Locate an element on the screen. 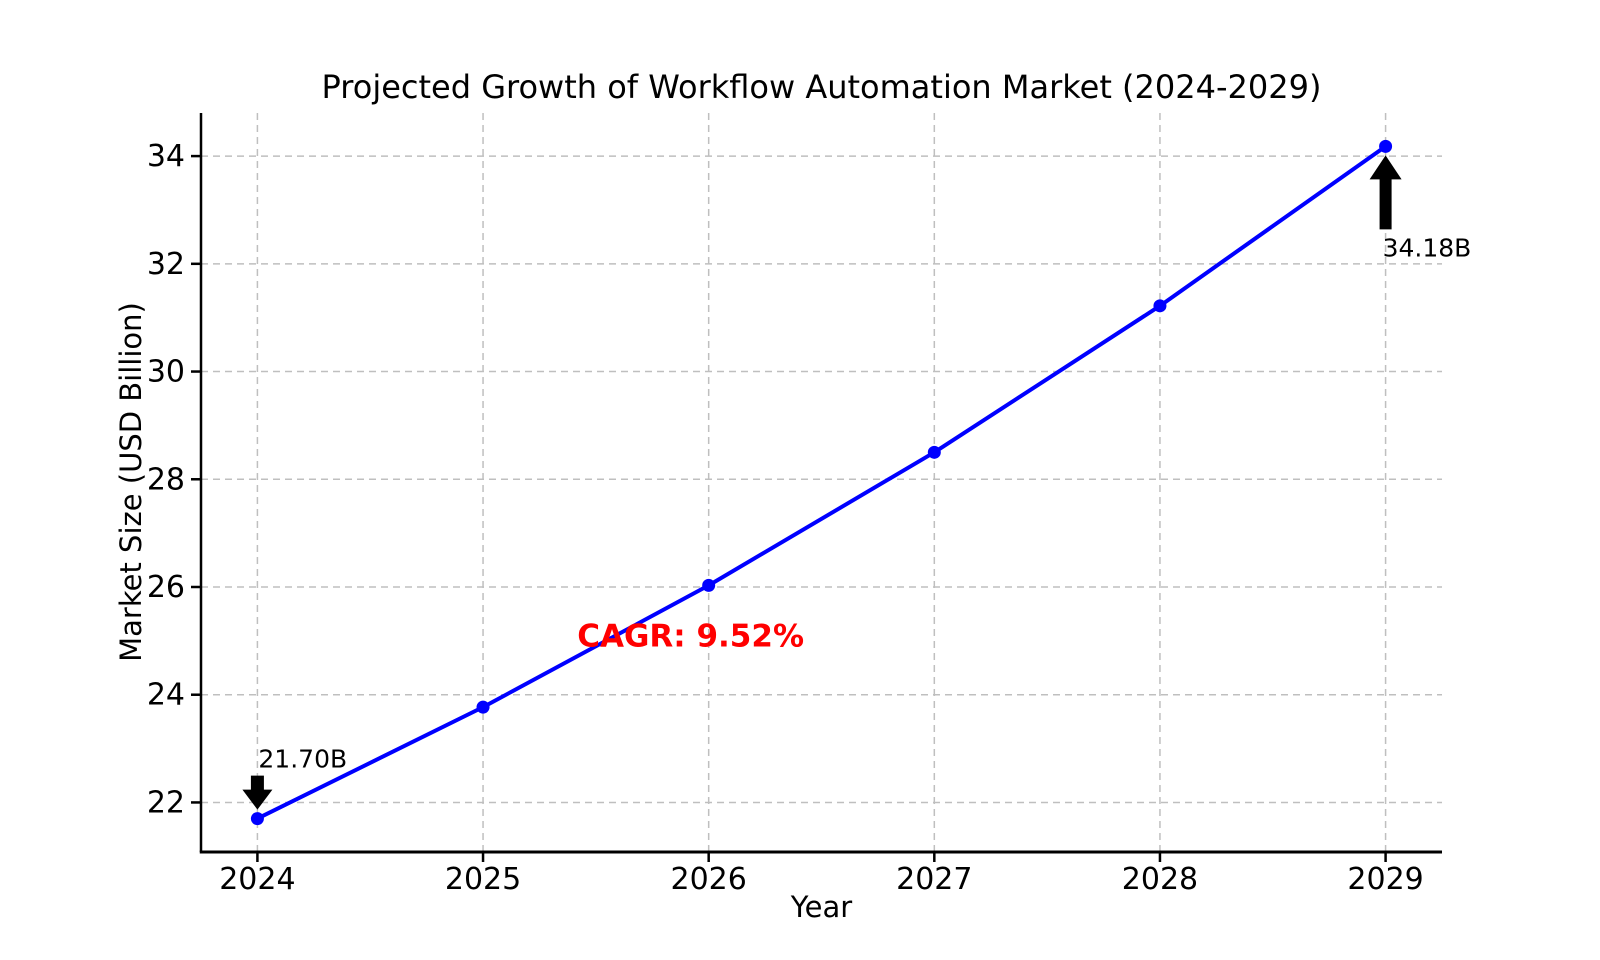  x-tick-label: 2025 is located at coordinates (483, 879).